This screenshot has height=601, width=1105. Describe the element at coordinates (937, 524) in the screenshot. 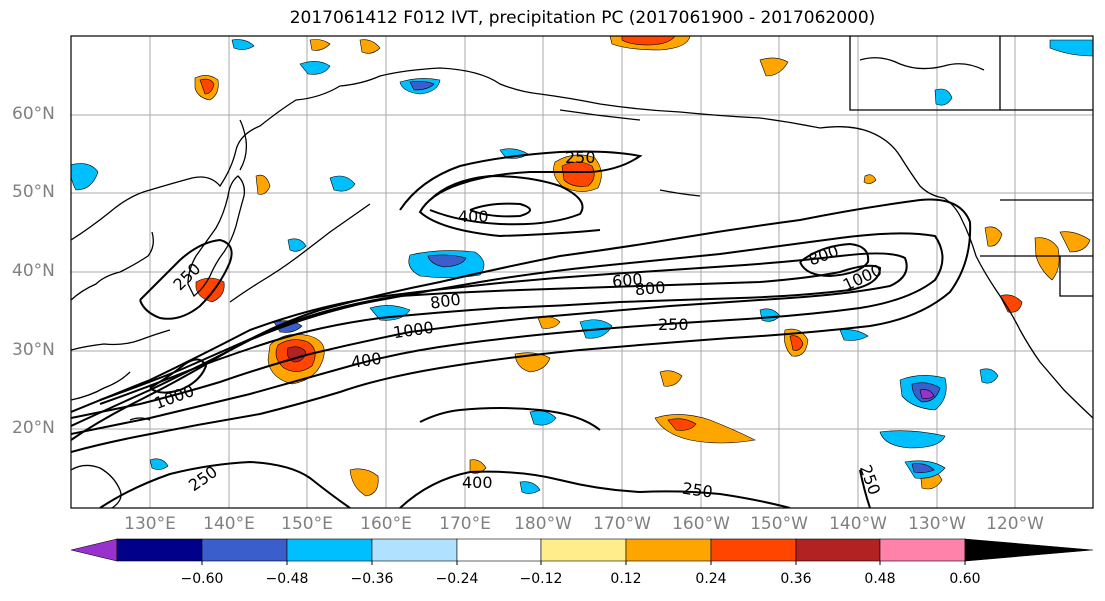

I see `lon-label: 130°W` at that location.